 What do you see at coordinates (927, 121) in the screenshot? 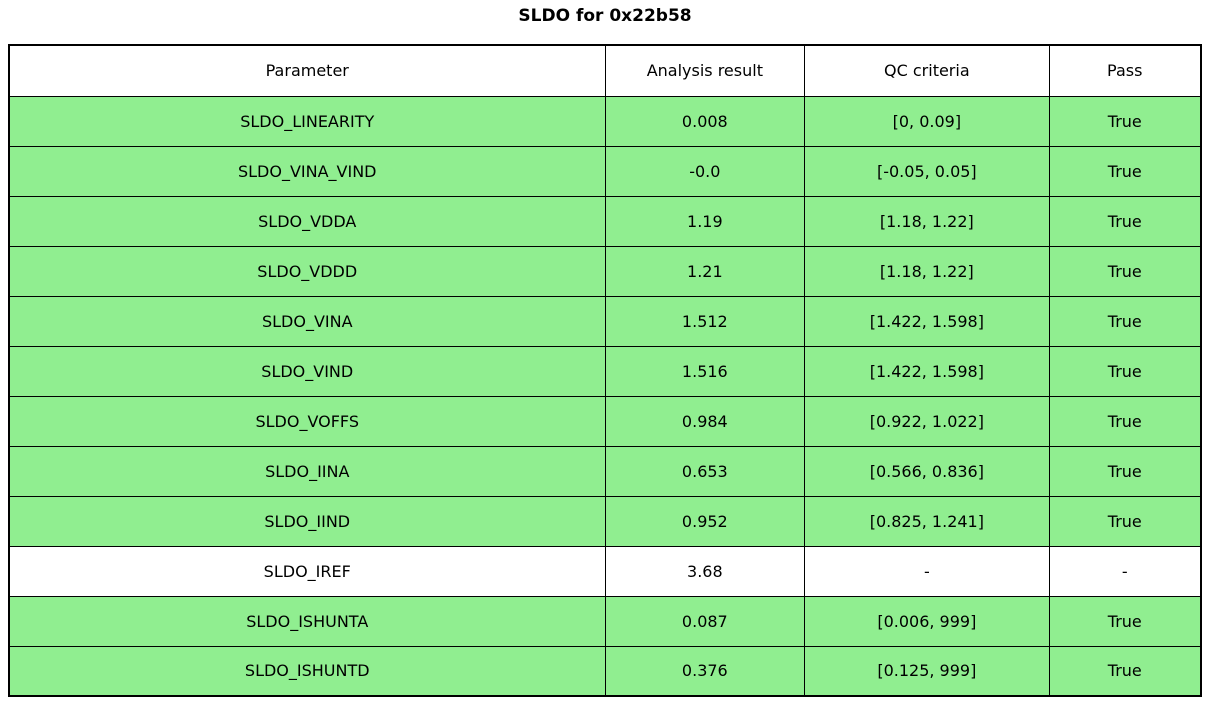
I see `qc-criteria-cell: [0, 0.09]` at bounding box center [927, 121].